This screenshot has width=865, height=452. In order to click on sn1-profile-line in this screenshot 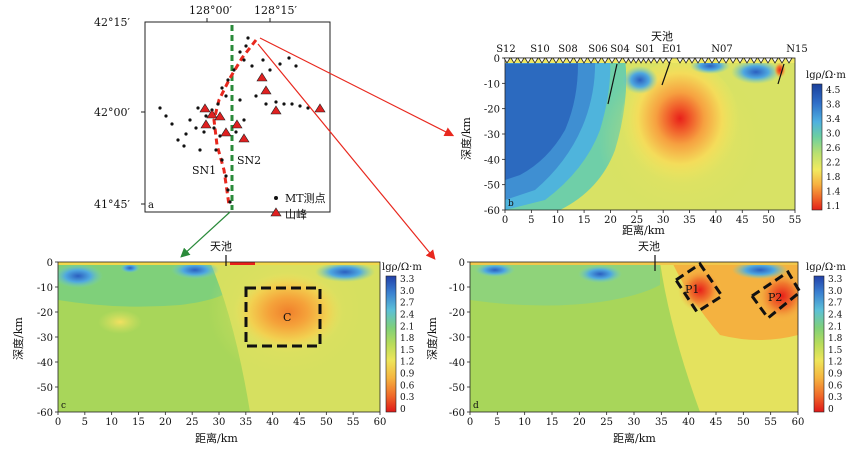, I will do `click(235, 122)`.